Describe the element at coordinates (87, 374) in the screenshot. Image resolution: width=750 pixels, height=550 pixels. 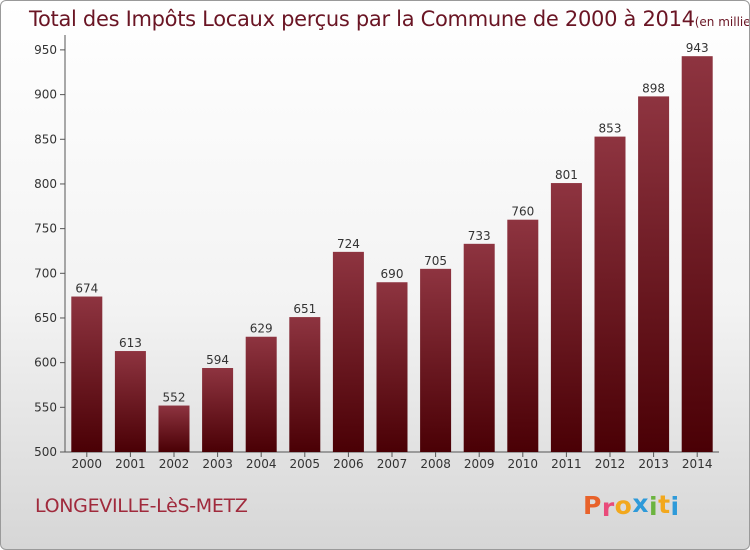
I see `bar-2000` at that location.